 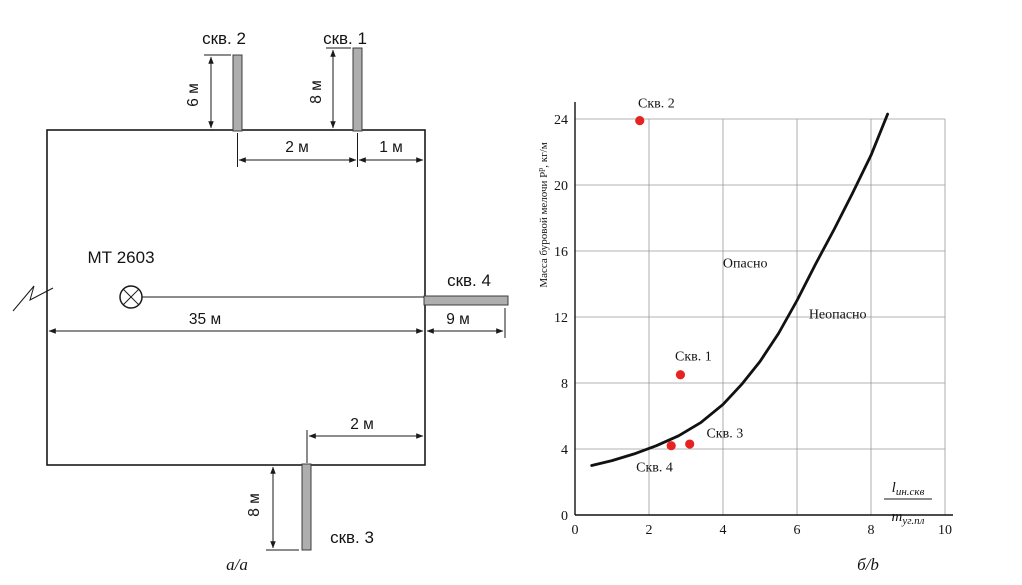 What do you see at coordinates (745, 264) in the screenshot?
I see `region-label: Опасно` at bounding box center [745, 264].